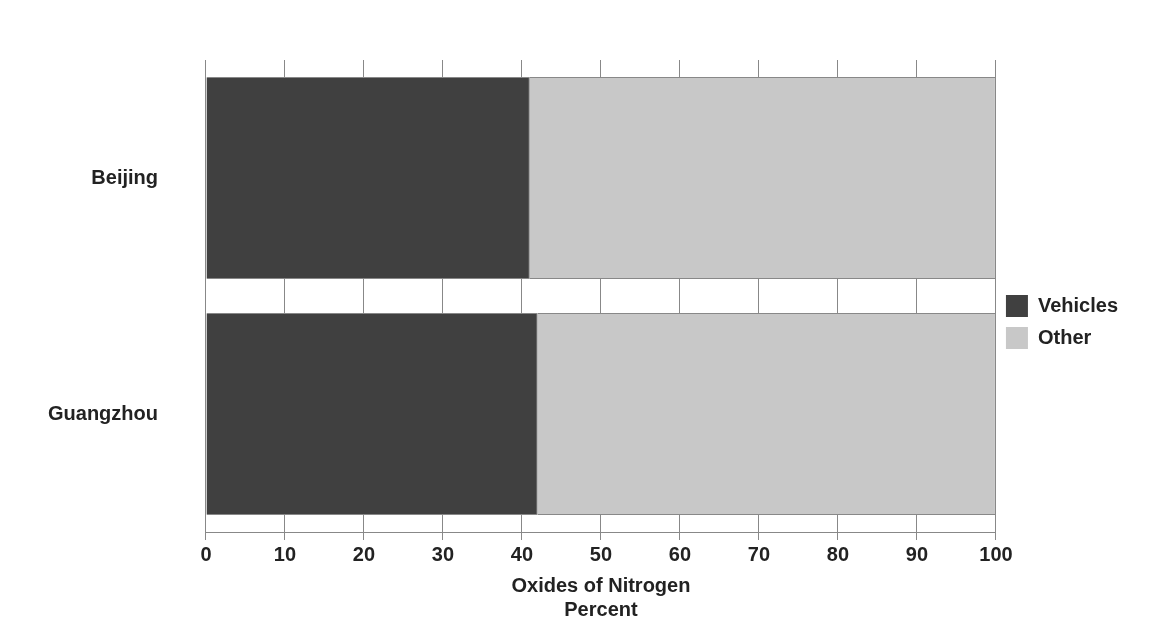  Describe the element at coordinates (206, 553) in the screenshot. I see `x-tick-label: 0` at that location.